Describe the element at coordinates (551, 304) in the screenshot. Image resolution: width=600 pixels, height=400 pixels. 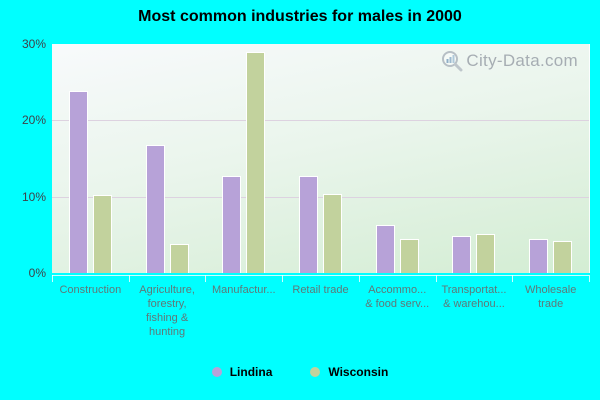
I see `x-category-label-line: trade` at that location.